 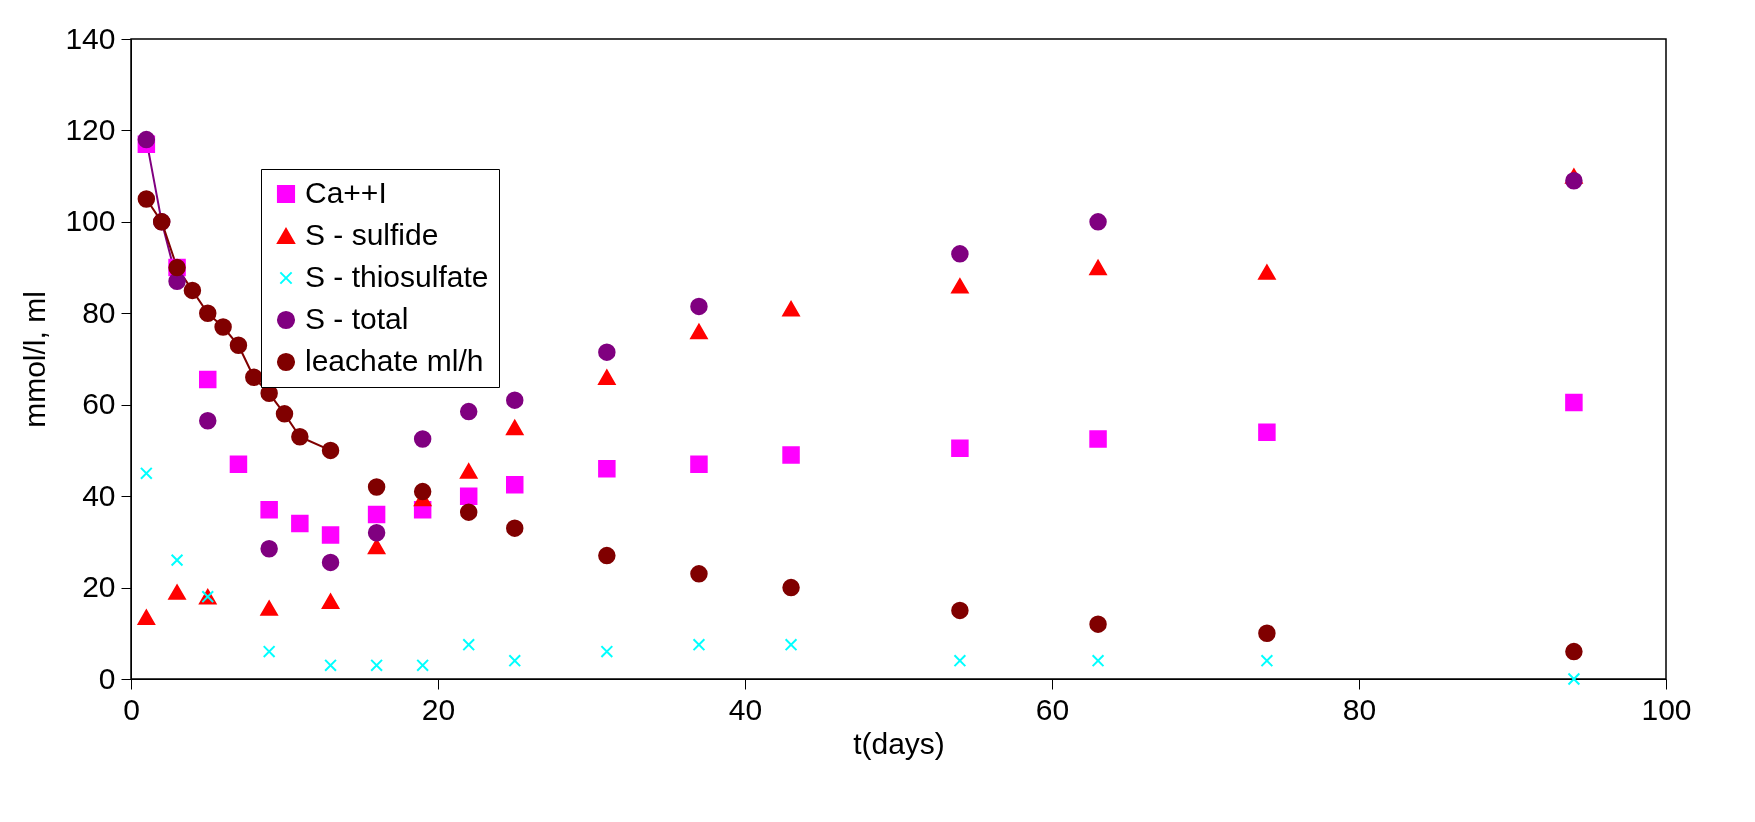 I want to click on legend-label: S - sulfide, so click(x=372, y=234).